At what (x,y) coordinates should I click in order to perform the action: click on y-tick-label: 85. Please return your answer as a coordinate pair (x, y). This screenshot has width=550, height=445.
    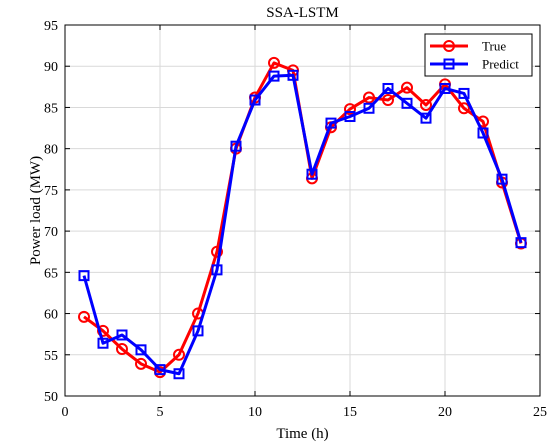
    Looking at the image, I should click on (51, 108).